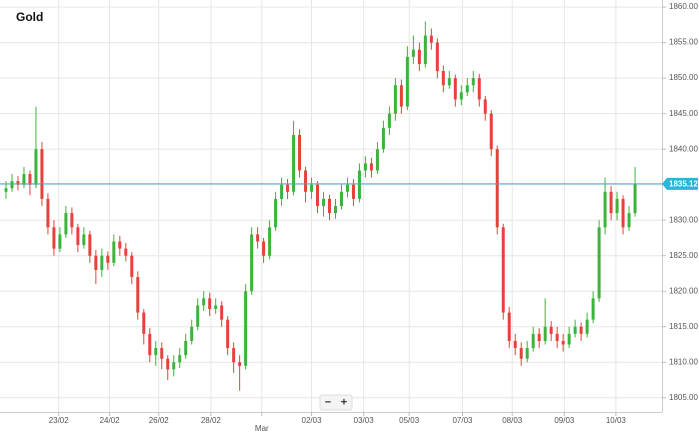 The height and width of the screenshot is (440, 699). I want to click on y-tick-label: 1825.00, so click(683, 255).